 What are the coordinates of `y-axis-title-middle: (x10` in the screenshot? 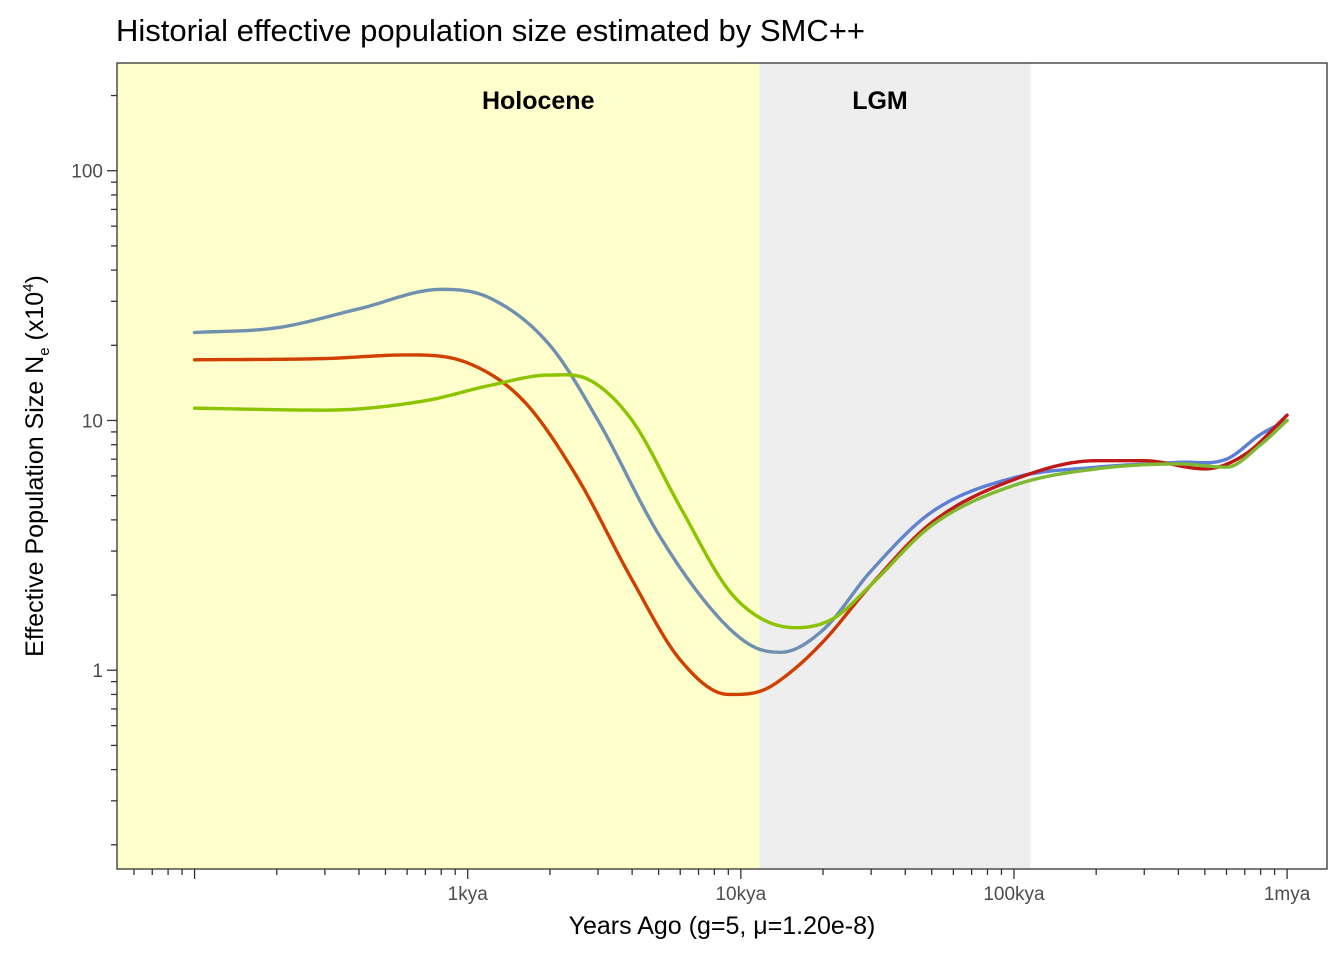 It's located at (35, 320).